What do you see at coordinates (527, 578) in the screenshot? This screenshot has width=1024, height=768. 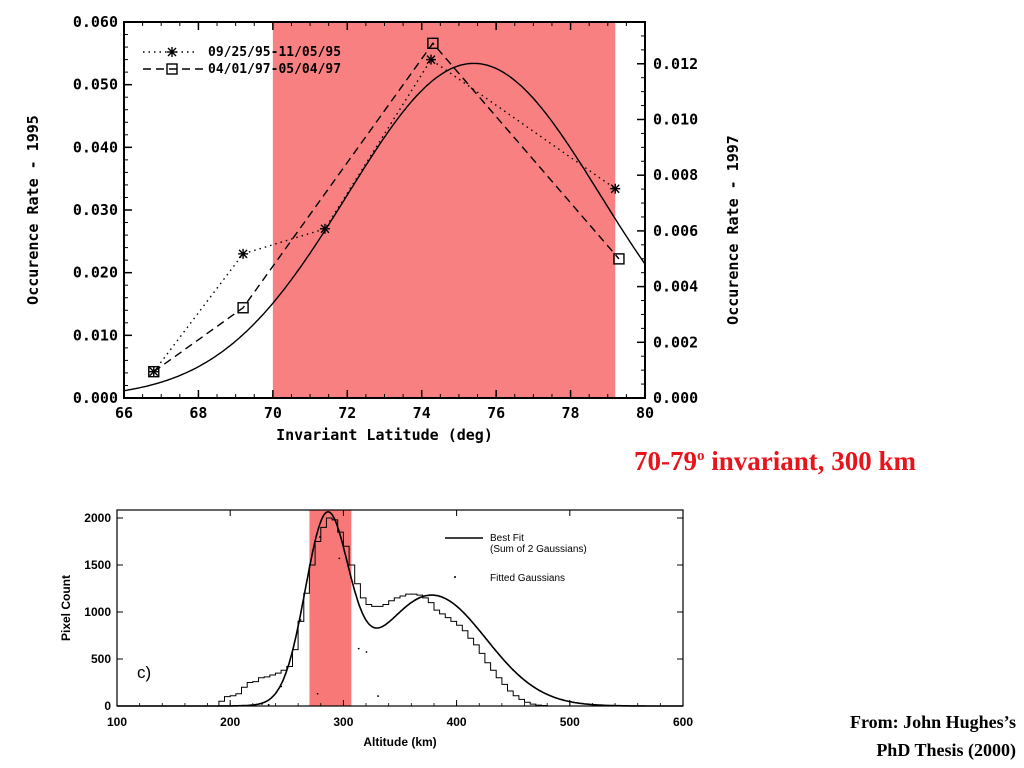 I see `alt-legend-fitted: Fitted Gaussians` at bounding box center [527, 578].